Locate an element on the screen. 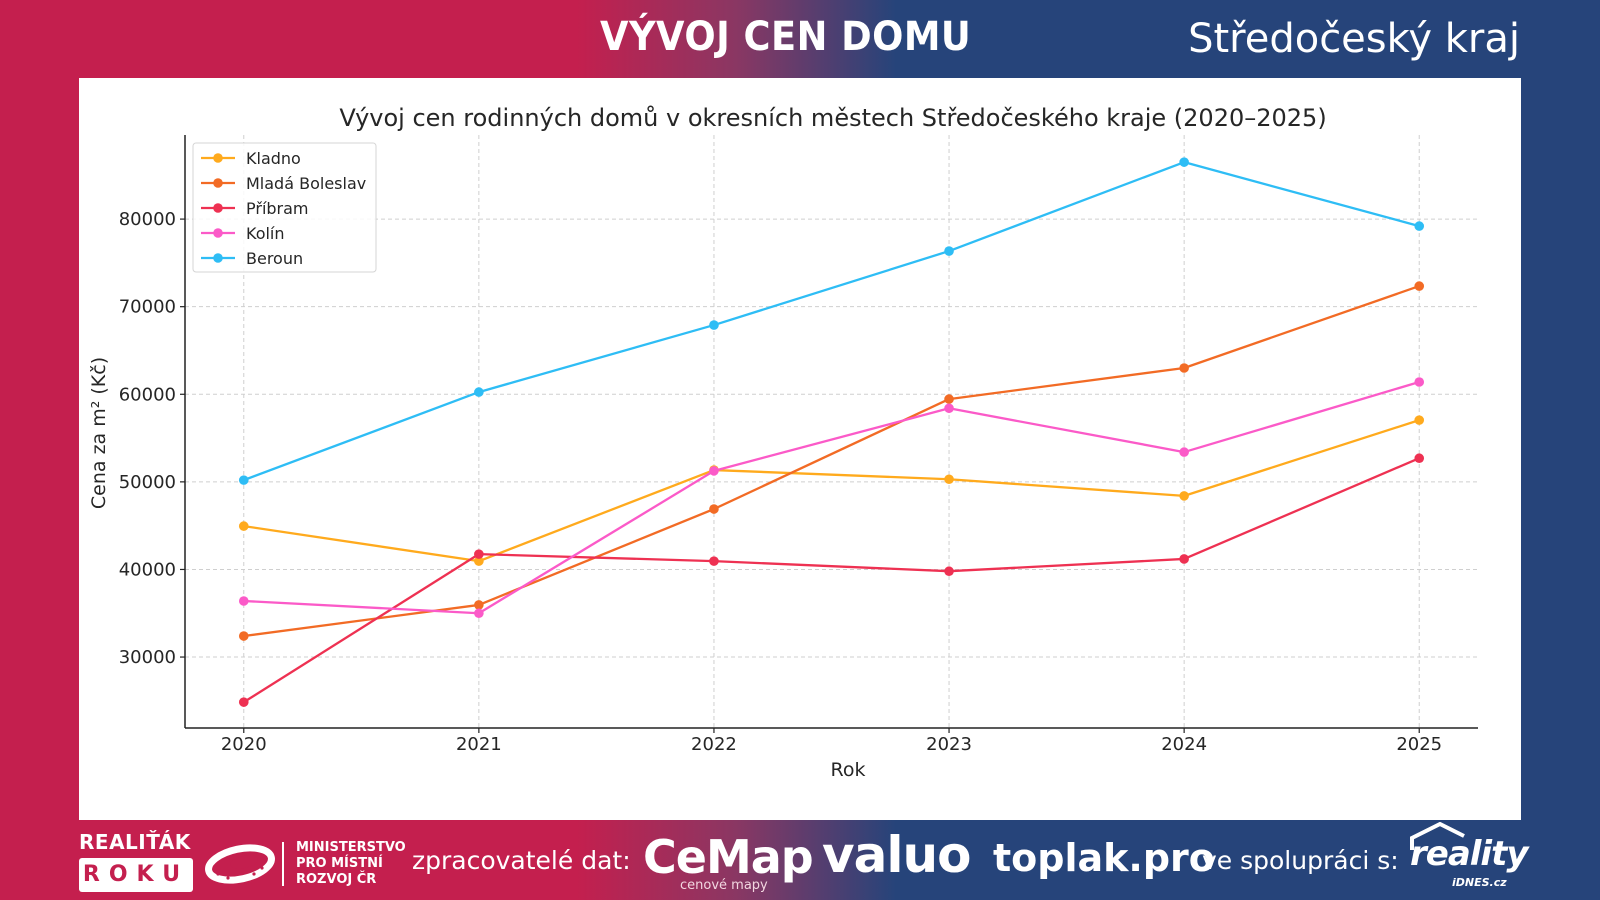  reality-idnes-logo: reality is located at coordinates (1469, 854).